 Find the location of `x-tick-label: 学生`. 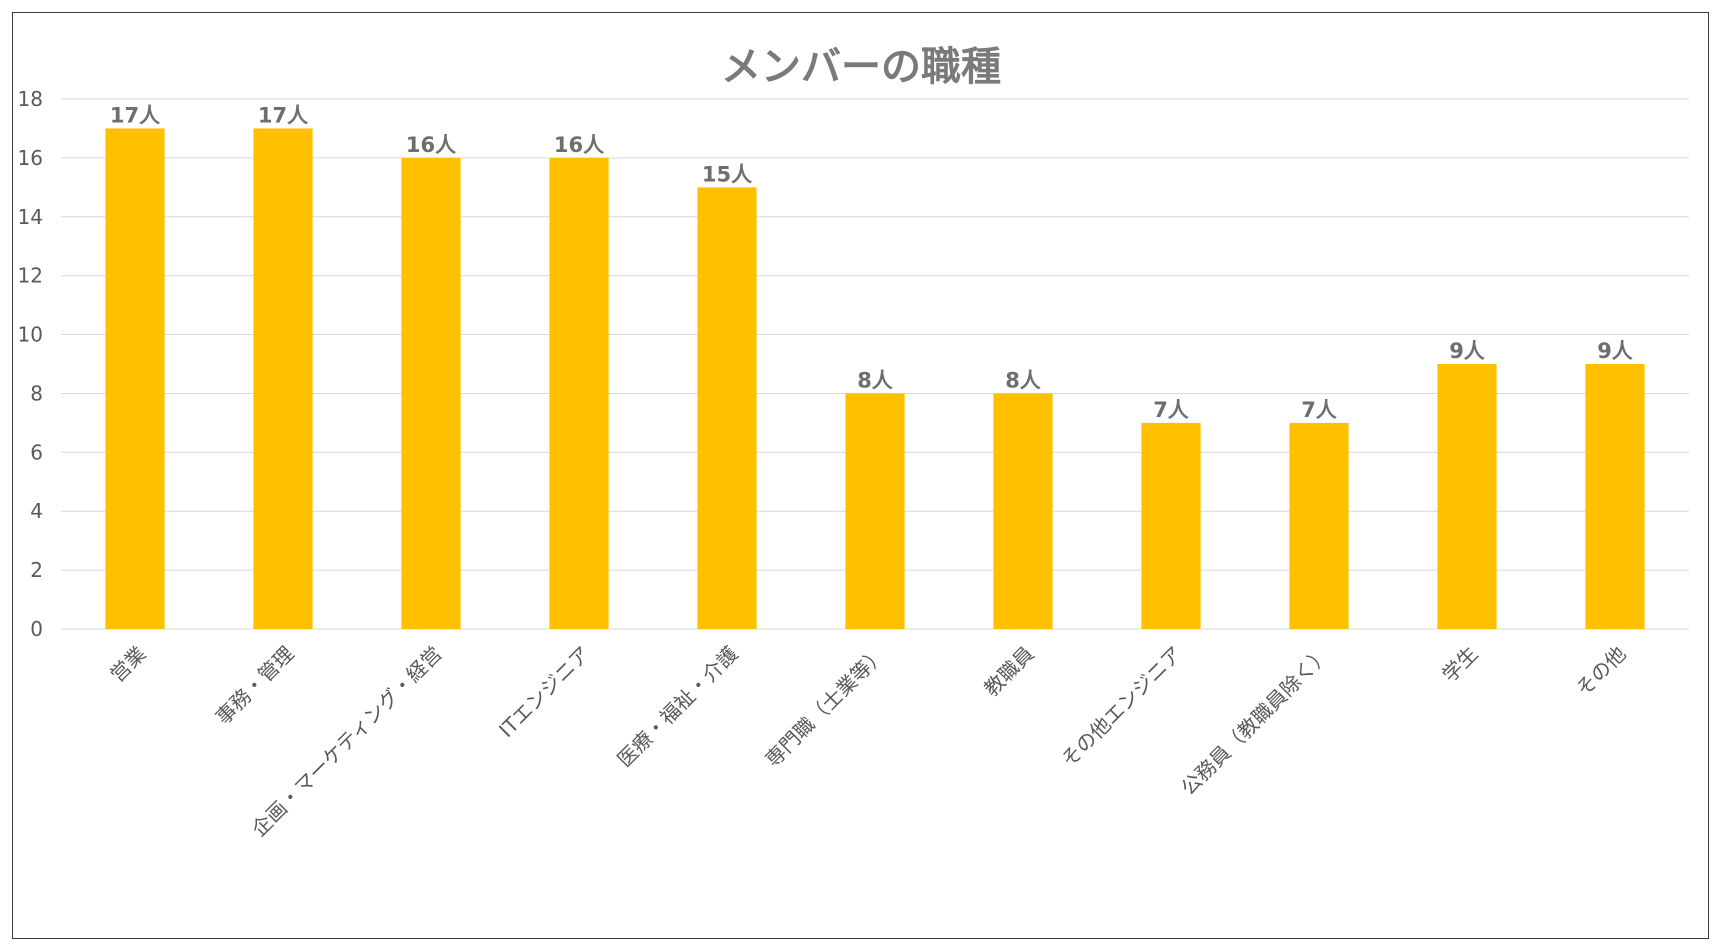

x-tick-label: 学生 is located at coordinates (1459, 664).